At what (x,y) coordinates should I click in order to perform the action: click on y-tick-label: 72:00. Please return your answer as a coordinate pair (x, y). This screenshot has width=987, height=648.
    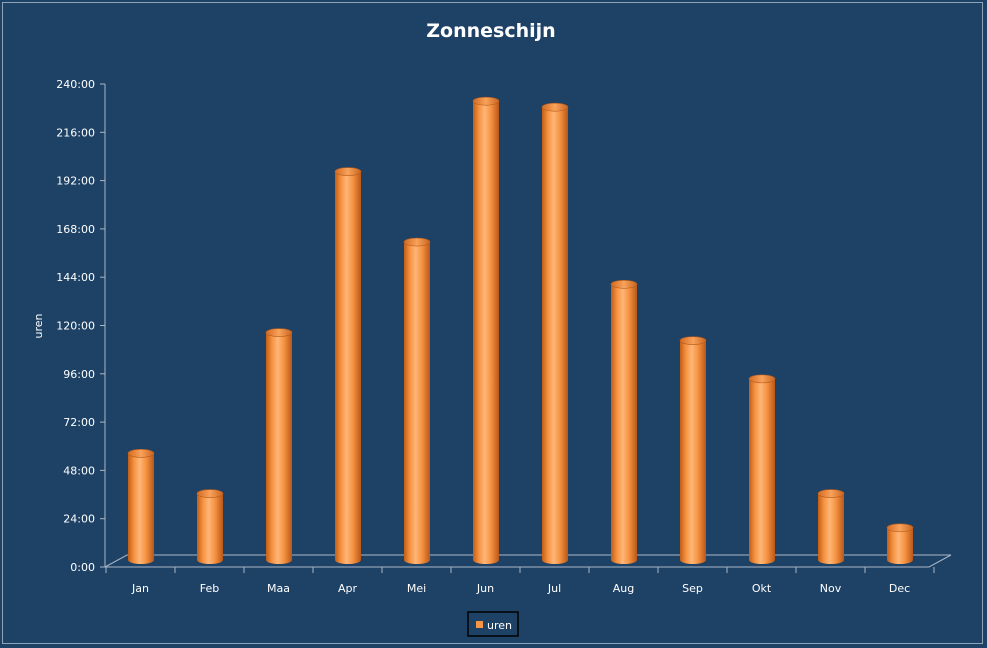
    Looking at the image, I should click on (79, 422).